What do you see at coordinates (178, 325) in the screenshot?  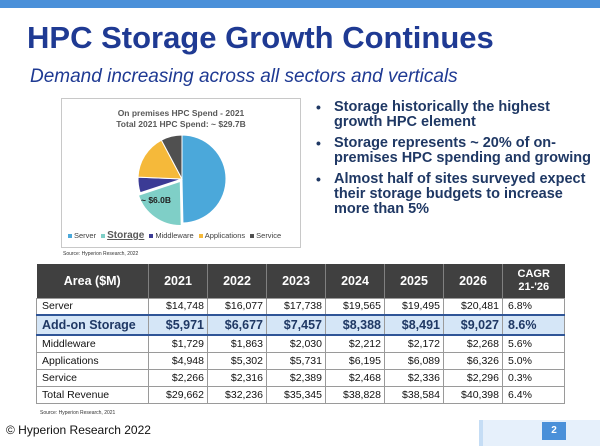 I see `row-value: $5,971` at bounding box center [178, 325].